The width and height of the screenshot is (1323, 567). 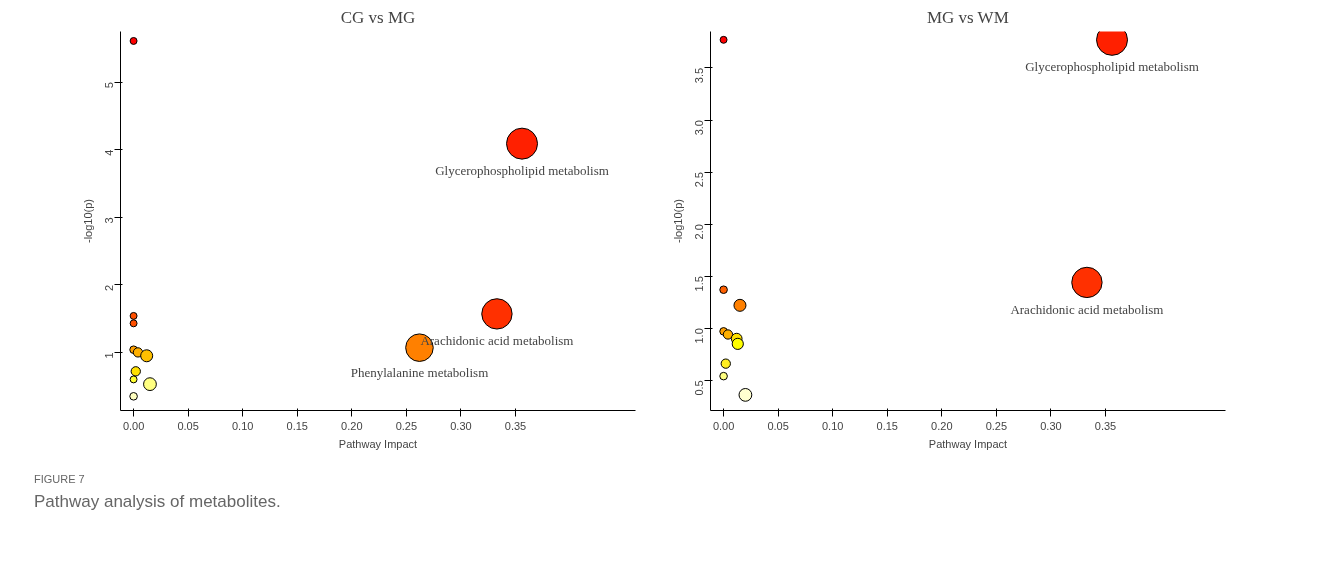 What do you see at coordinates (109, 287) in the screenshot?
I see `y-tick-label: 2` at bounding box center [109, 287].